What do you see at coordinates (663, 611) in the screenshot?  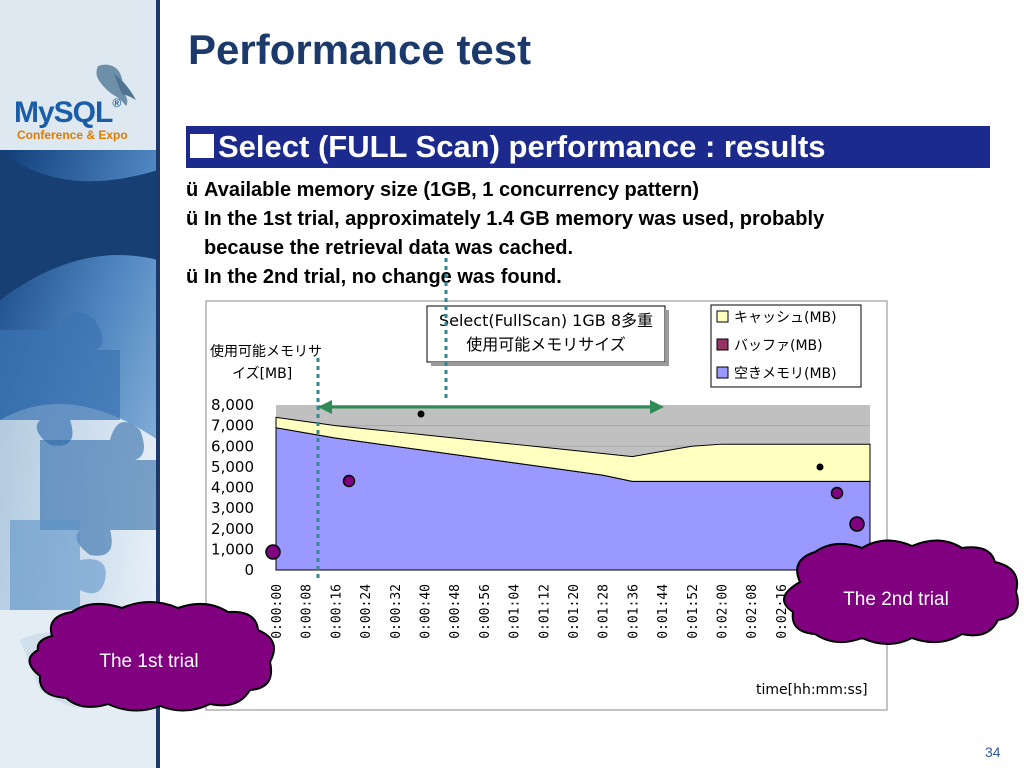 I see `x-tick-label: 0:01:44` at bounding box center [663, 611].